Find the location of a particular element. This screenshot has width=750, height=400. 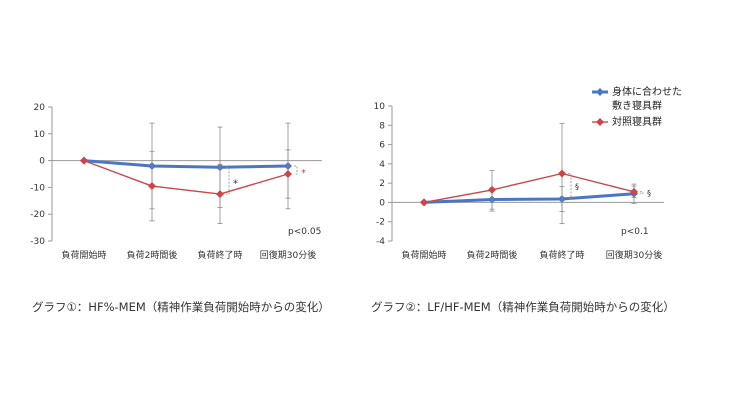

series-fitted is located at coordinates (186, 166).